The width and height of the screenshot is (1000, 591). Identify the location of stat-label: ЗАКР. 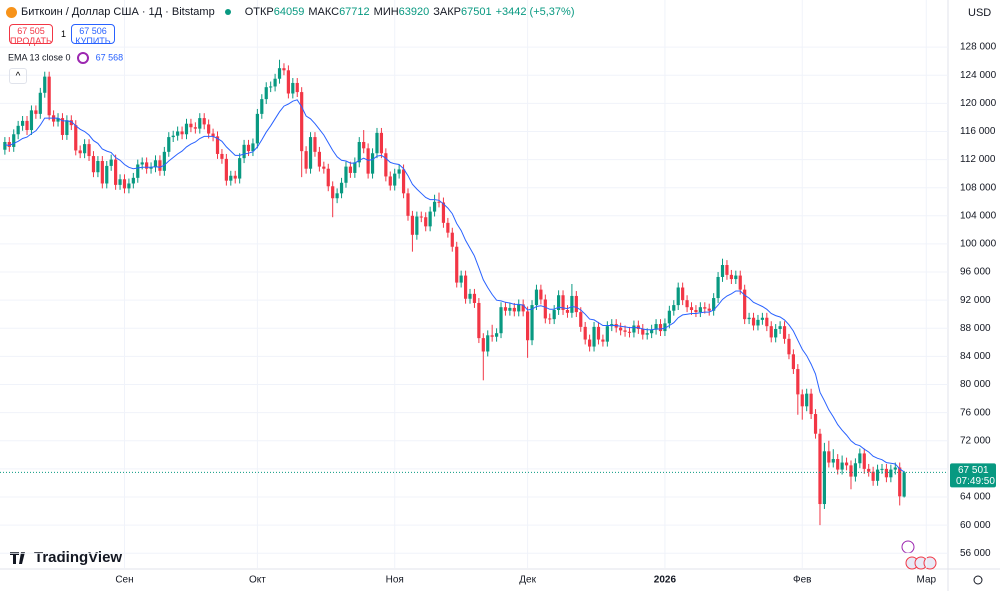
(447, 12).